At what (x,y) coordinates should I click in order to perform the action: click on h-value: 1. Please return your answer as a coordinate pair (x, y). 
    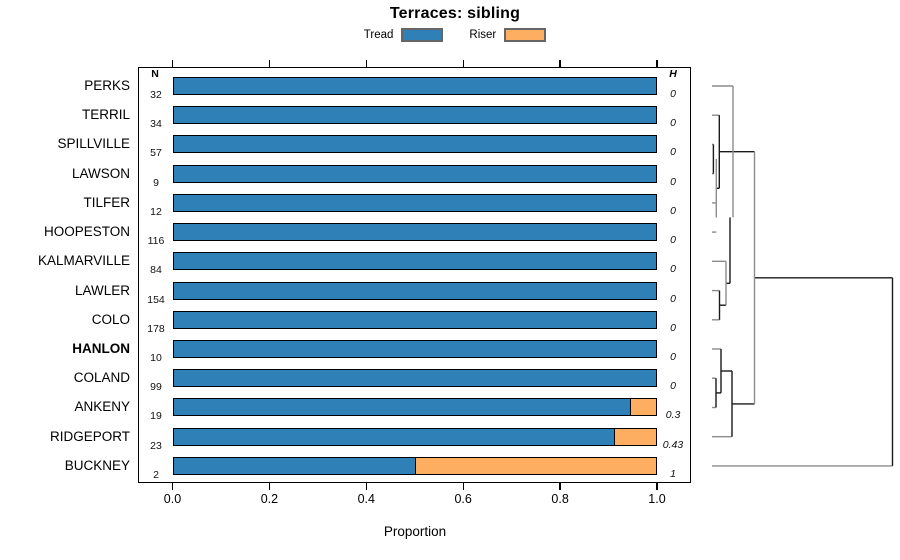
    Looking at the image, I should click on (673, 473).